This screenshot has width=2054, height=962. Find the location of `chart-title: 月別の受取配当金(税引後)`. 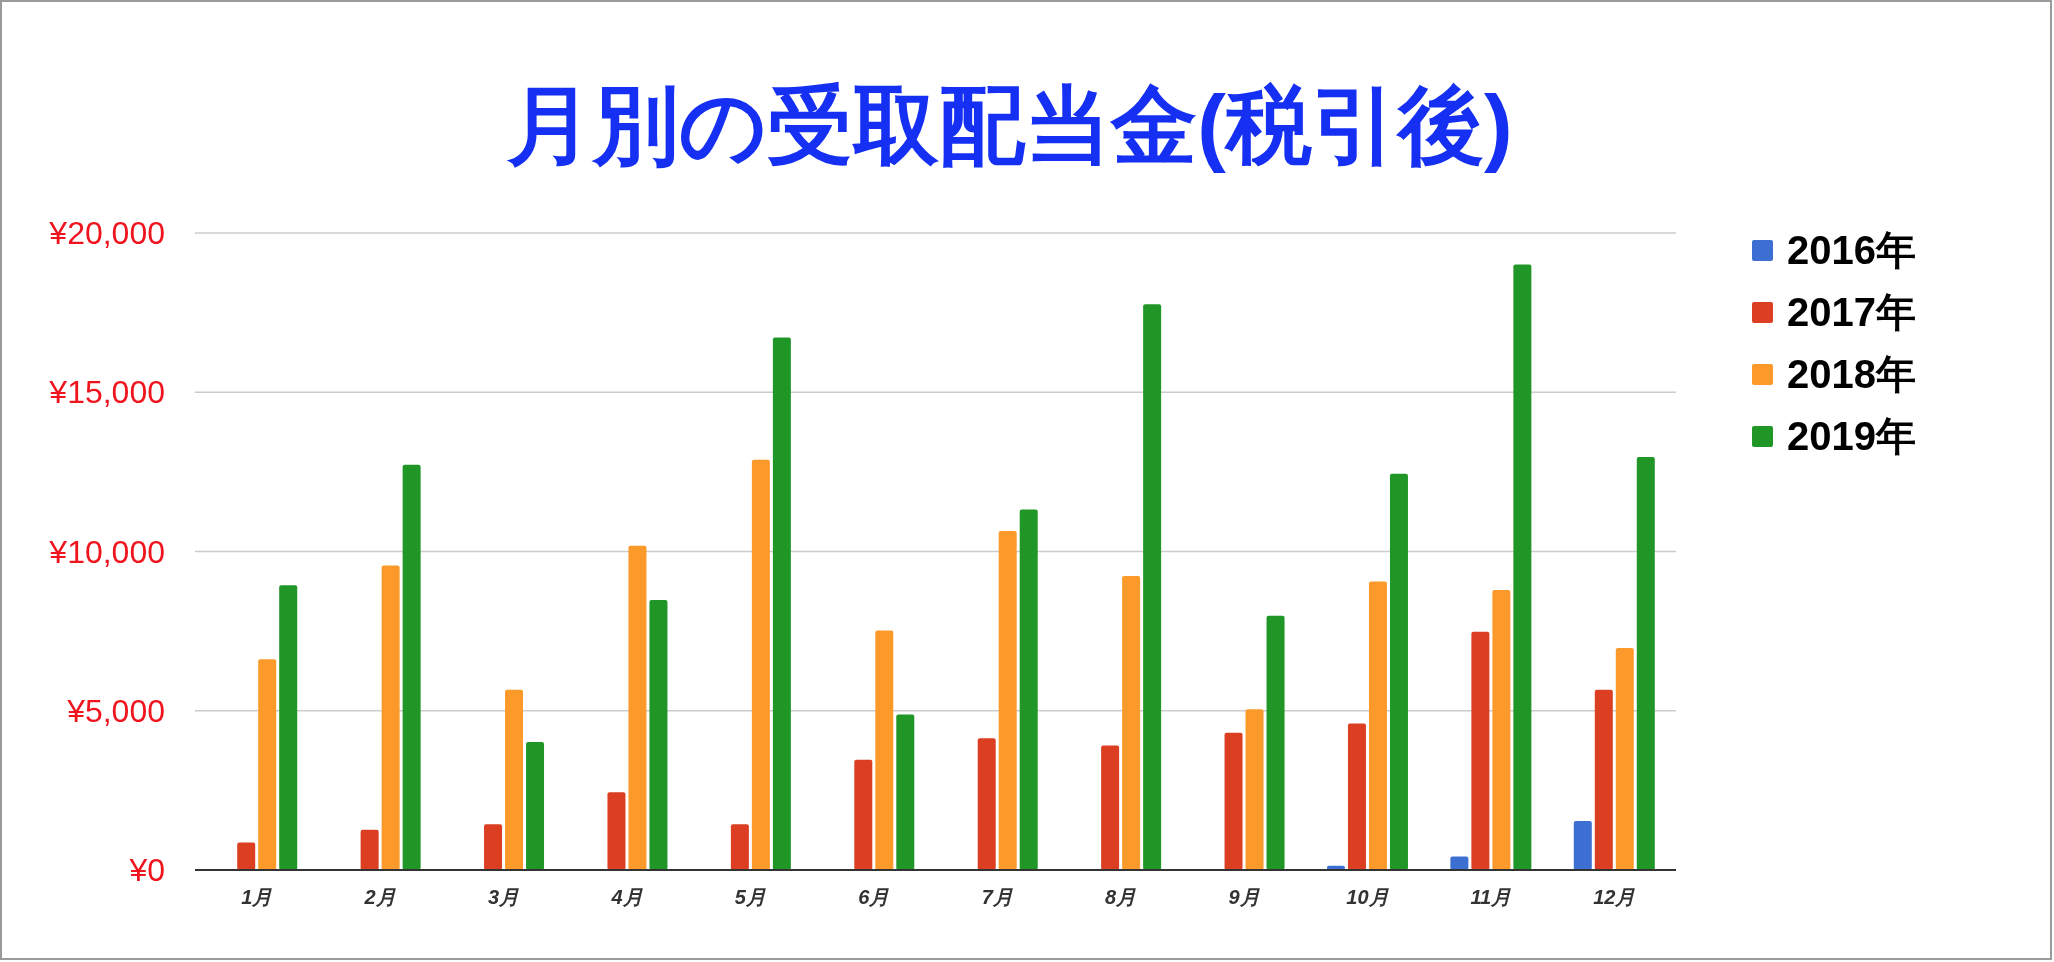

chart-title: 月別の受取配当金(税引後) is located at coordinates (1009, 125).